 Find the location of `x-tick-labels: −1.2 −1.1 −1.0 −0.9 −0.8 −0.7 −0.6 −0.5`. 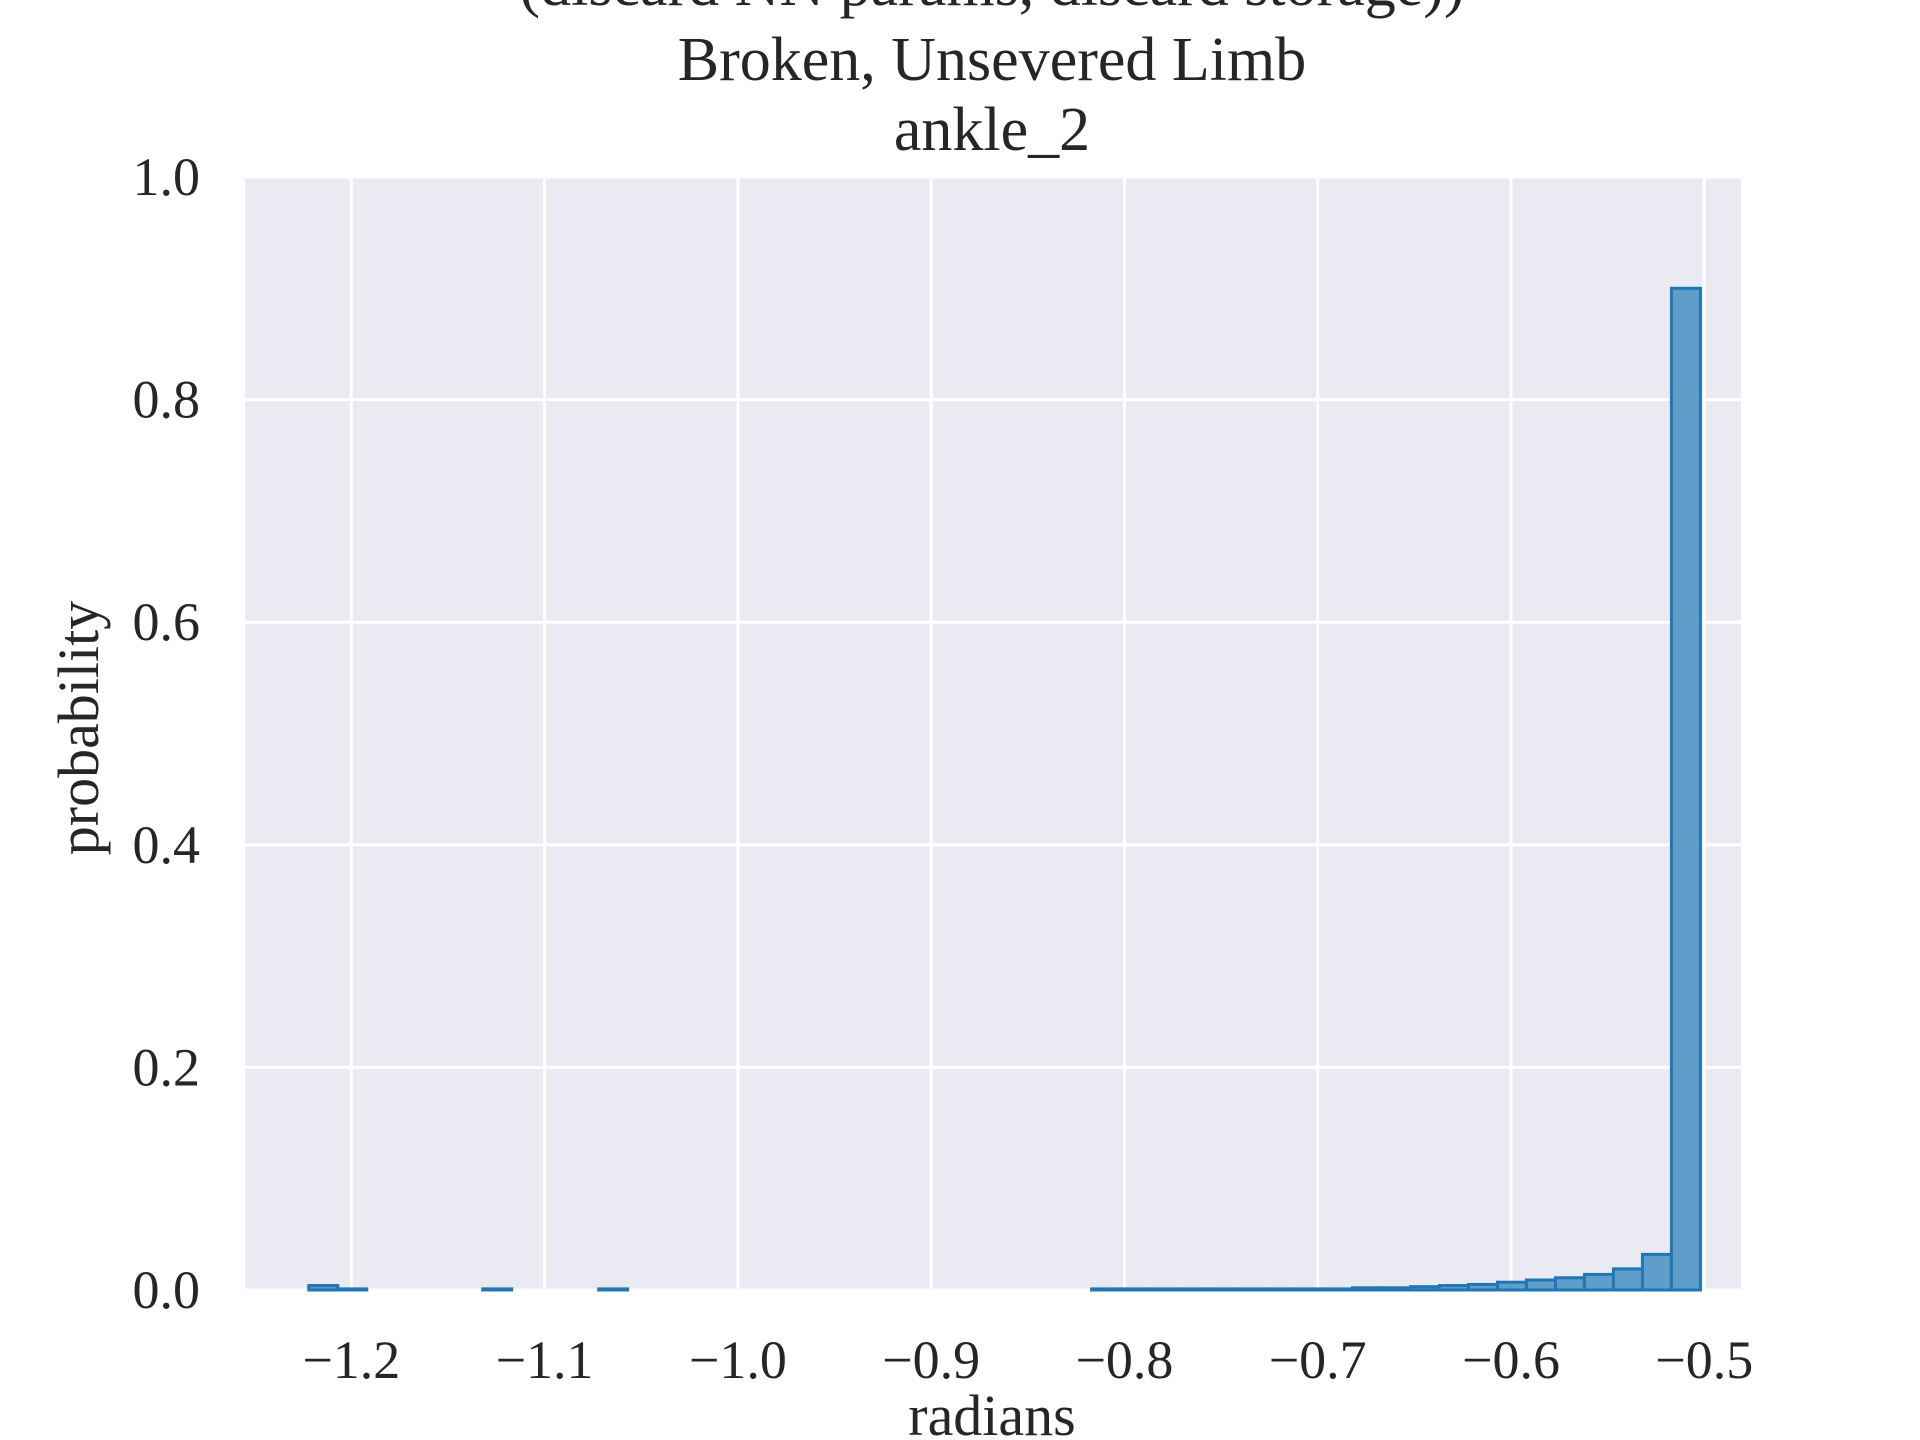

x-tick-labels: −1.2 −1.1 −1.0 −0.9 −0.8 −0.7 −0.6 −0.5 is located at coordinates (1027, 1360).